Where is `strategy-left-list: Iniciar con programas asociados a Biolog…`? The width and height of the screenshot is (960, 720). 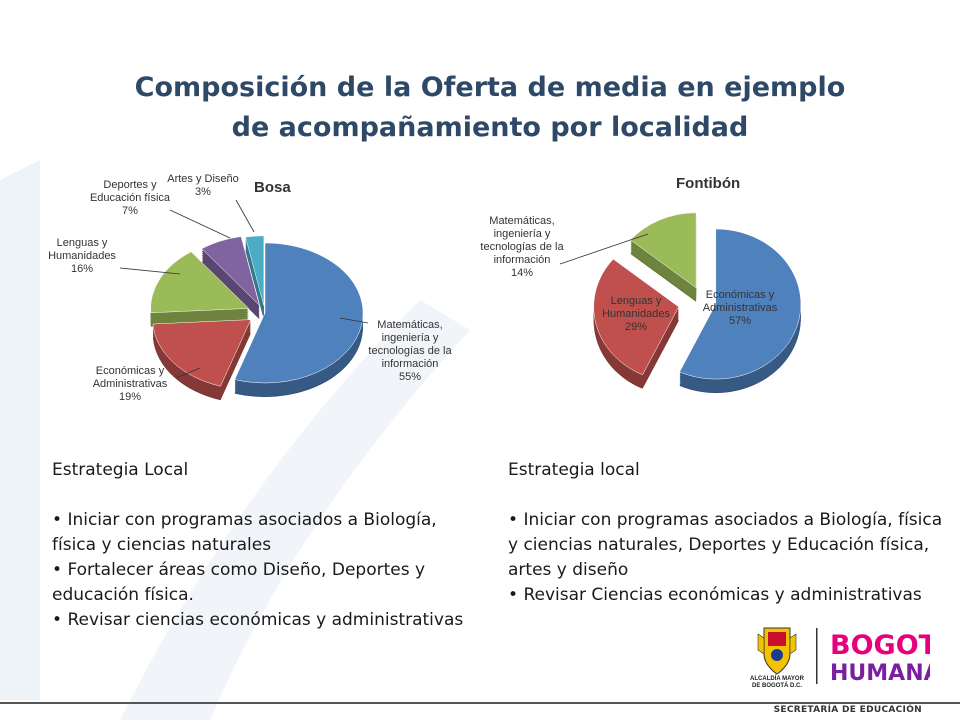 strategy-left-list: Iniciar con programas asociados a Biolog… is located at coordinates (262, 570).